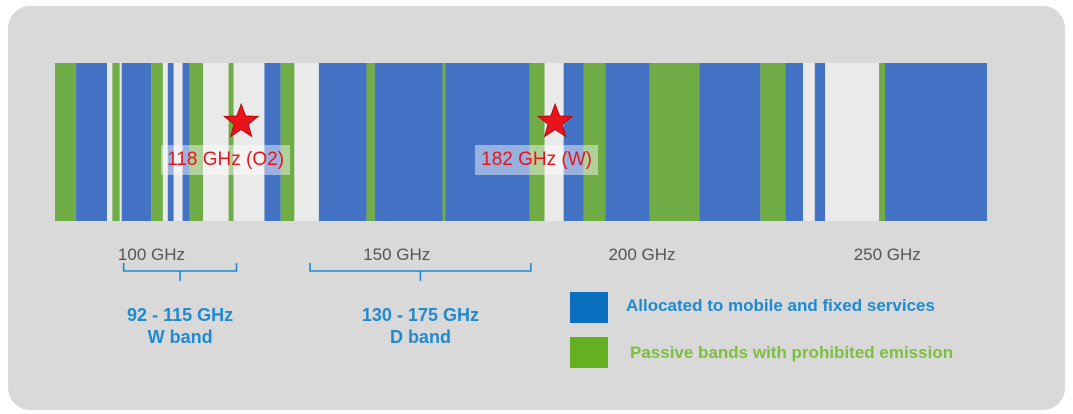 This screenshot has width=1073, height=414. What do you see at coordinates (589, 307) in the screenshot?
I see `legend-swatch-allocated` at bounding box center [589, 307].